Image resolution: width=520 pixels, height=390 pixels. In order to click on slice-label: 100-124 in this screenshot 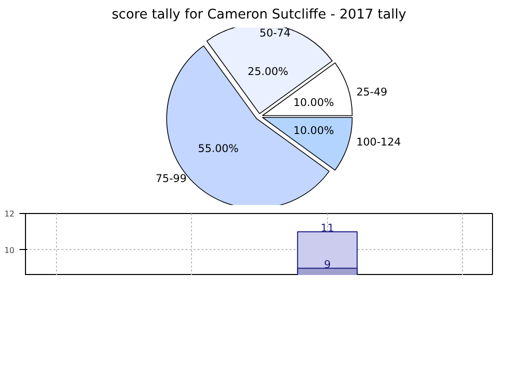, I will do `click(379, 142)`.